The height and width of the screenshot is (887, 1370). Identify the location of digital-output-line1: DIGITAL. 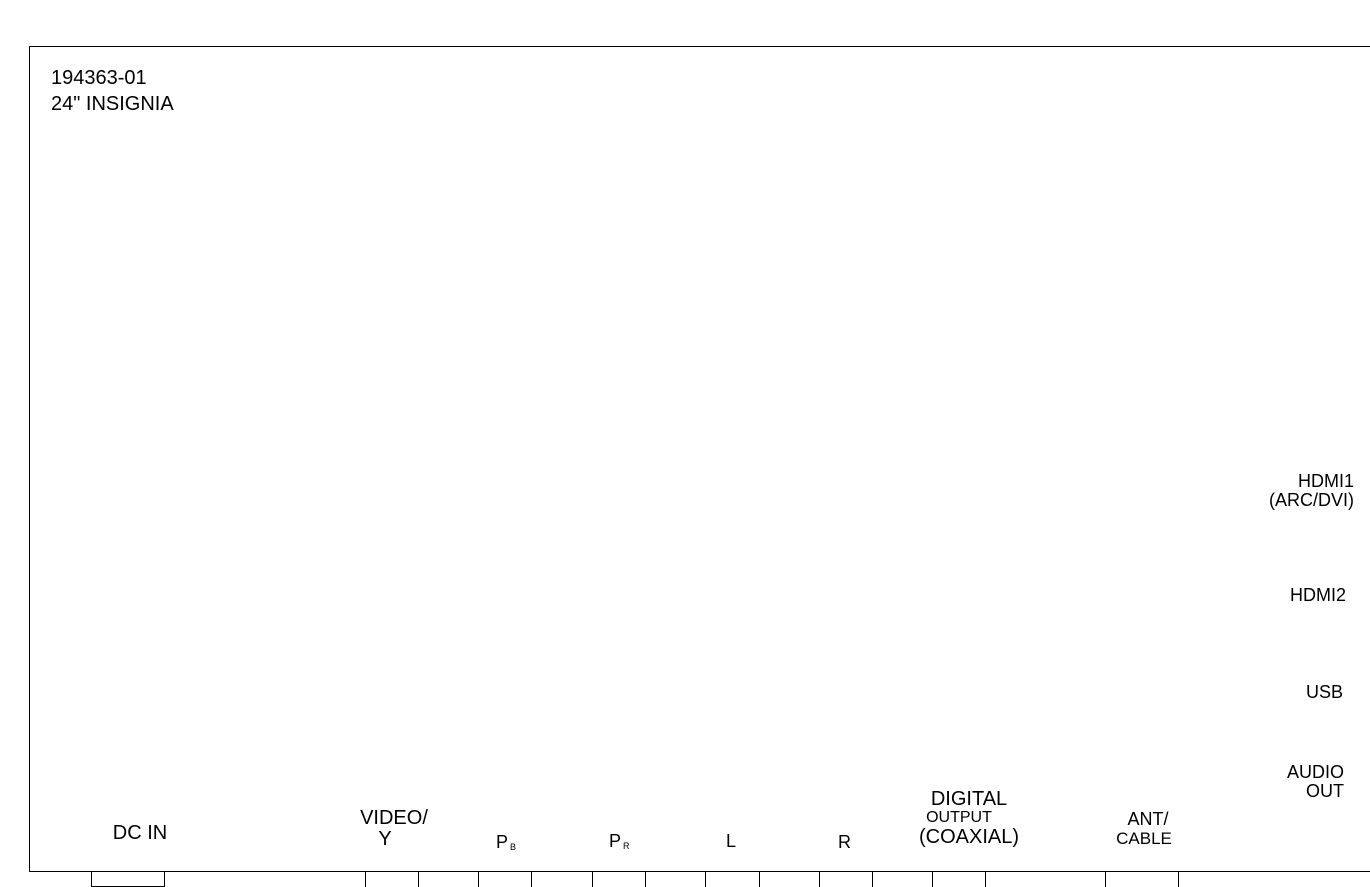
(969, 799).